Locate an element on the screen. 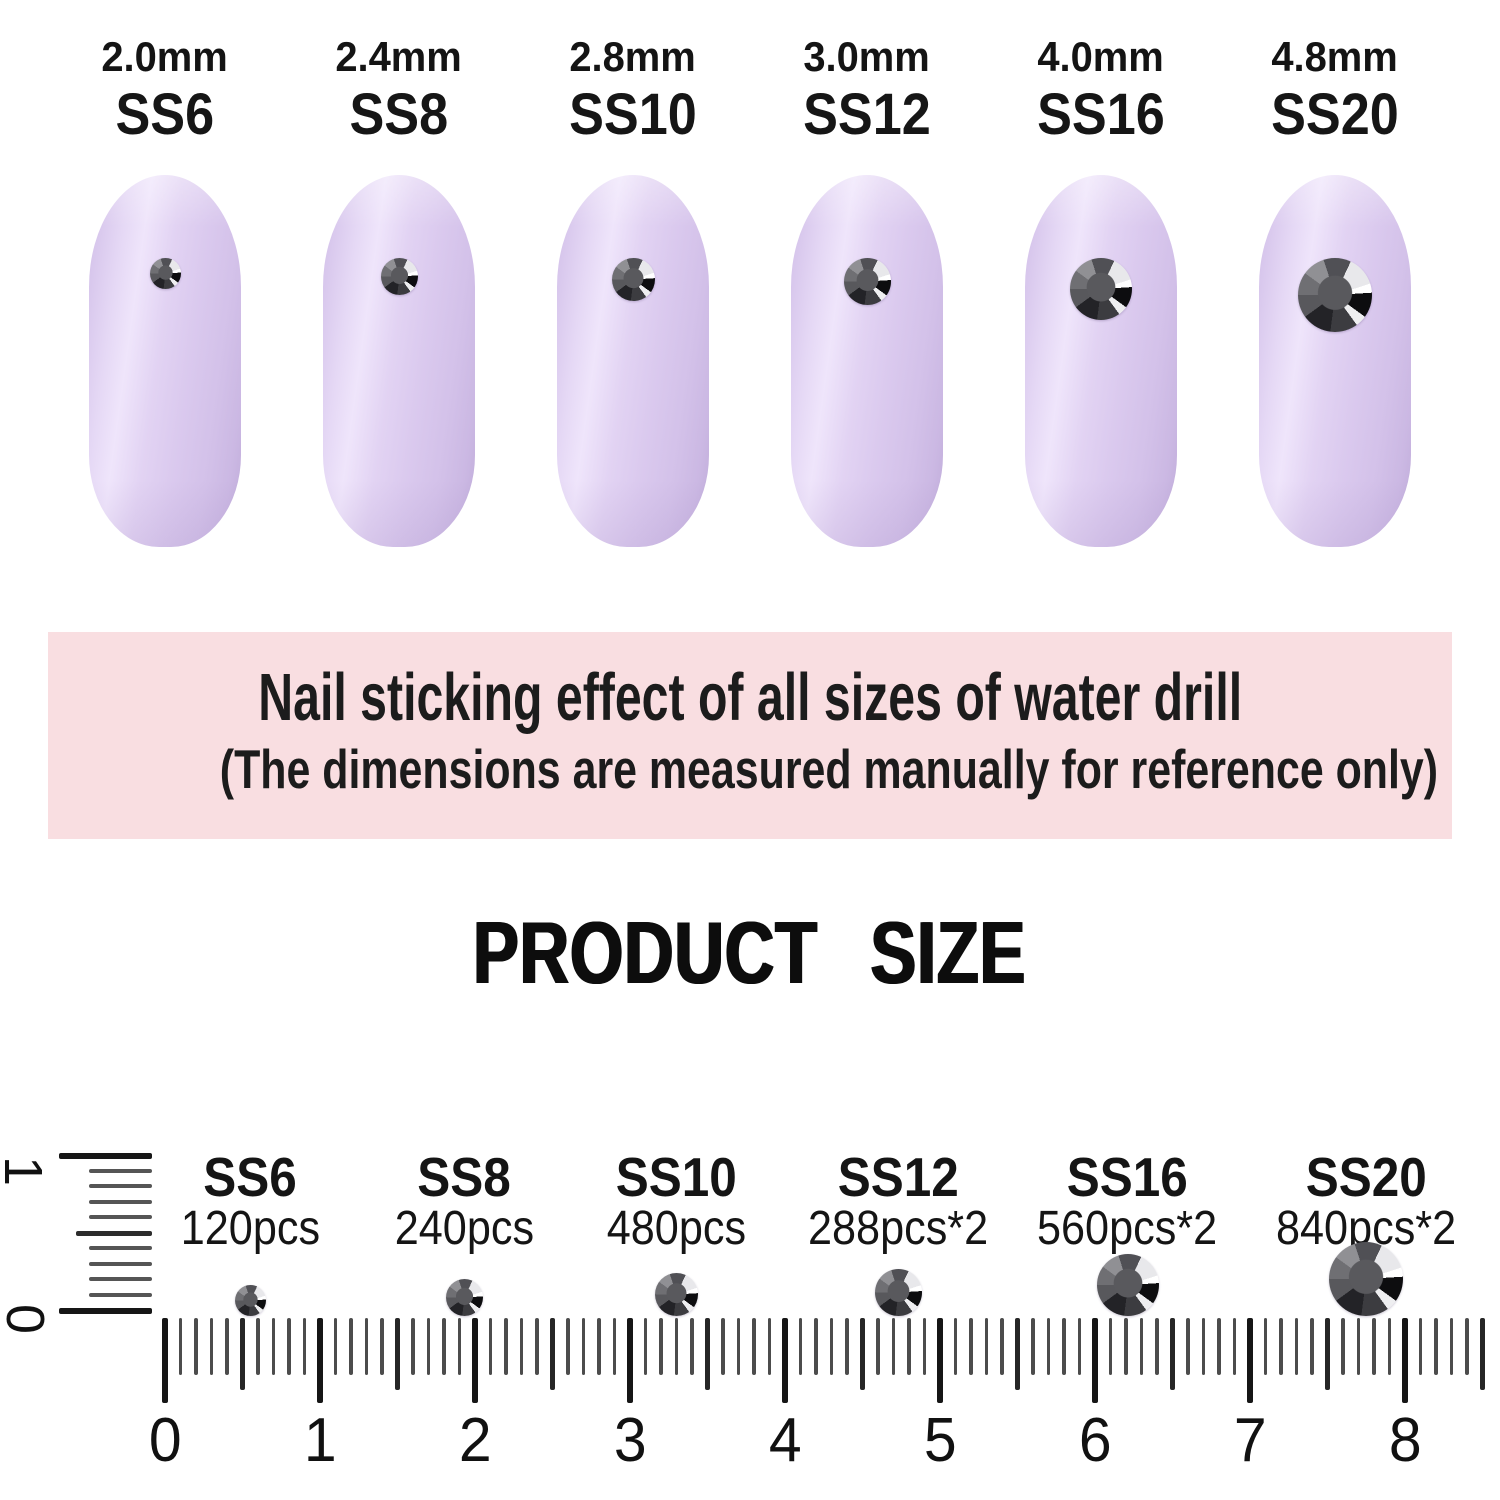  section-heading-text: PRODUCT SIZE is located at coordinates (750, 952).